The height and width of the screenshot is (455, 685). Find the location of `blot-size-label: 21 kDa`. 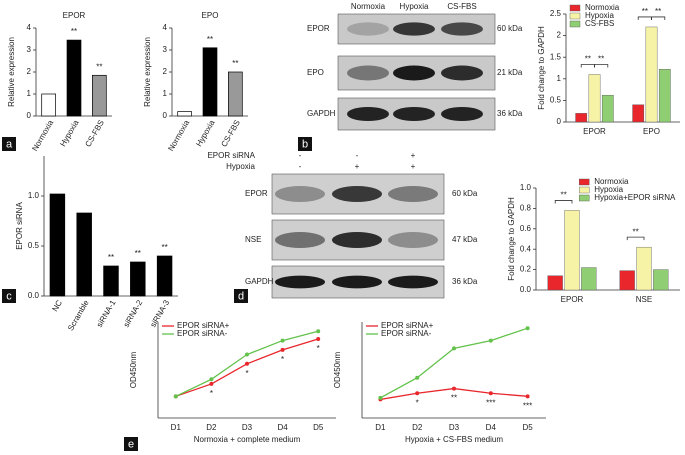

blot-size-label: 21 kDa is located at coordinates (510, 72).